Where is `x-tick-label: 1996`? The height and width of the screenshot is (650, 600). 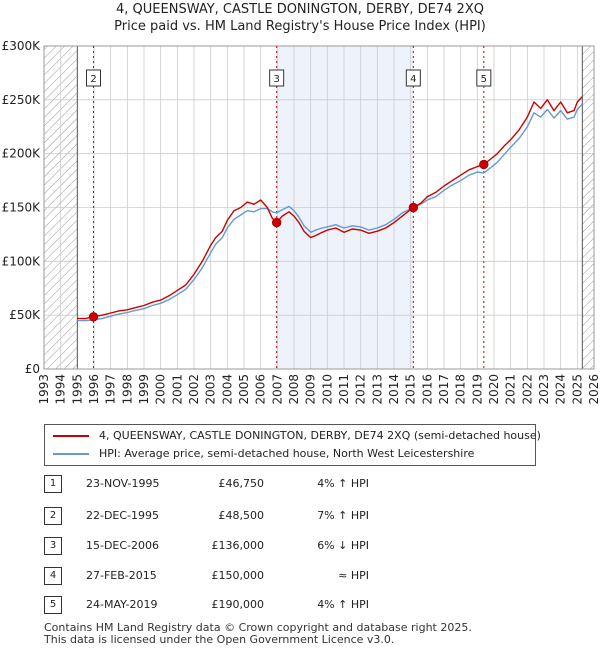
x-tick-label: 1996 is located at coordinates (94, 389).